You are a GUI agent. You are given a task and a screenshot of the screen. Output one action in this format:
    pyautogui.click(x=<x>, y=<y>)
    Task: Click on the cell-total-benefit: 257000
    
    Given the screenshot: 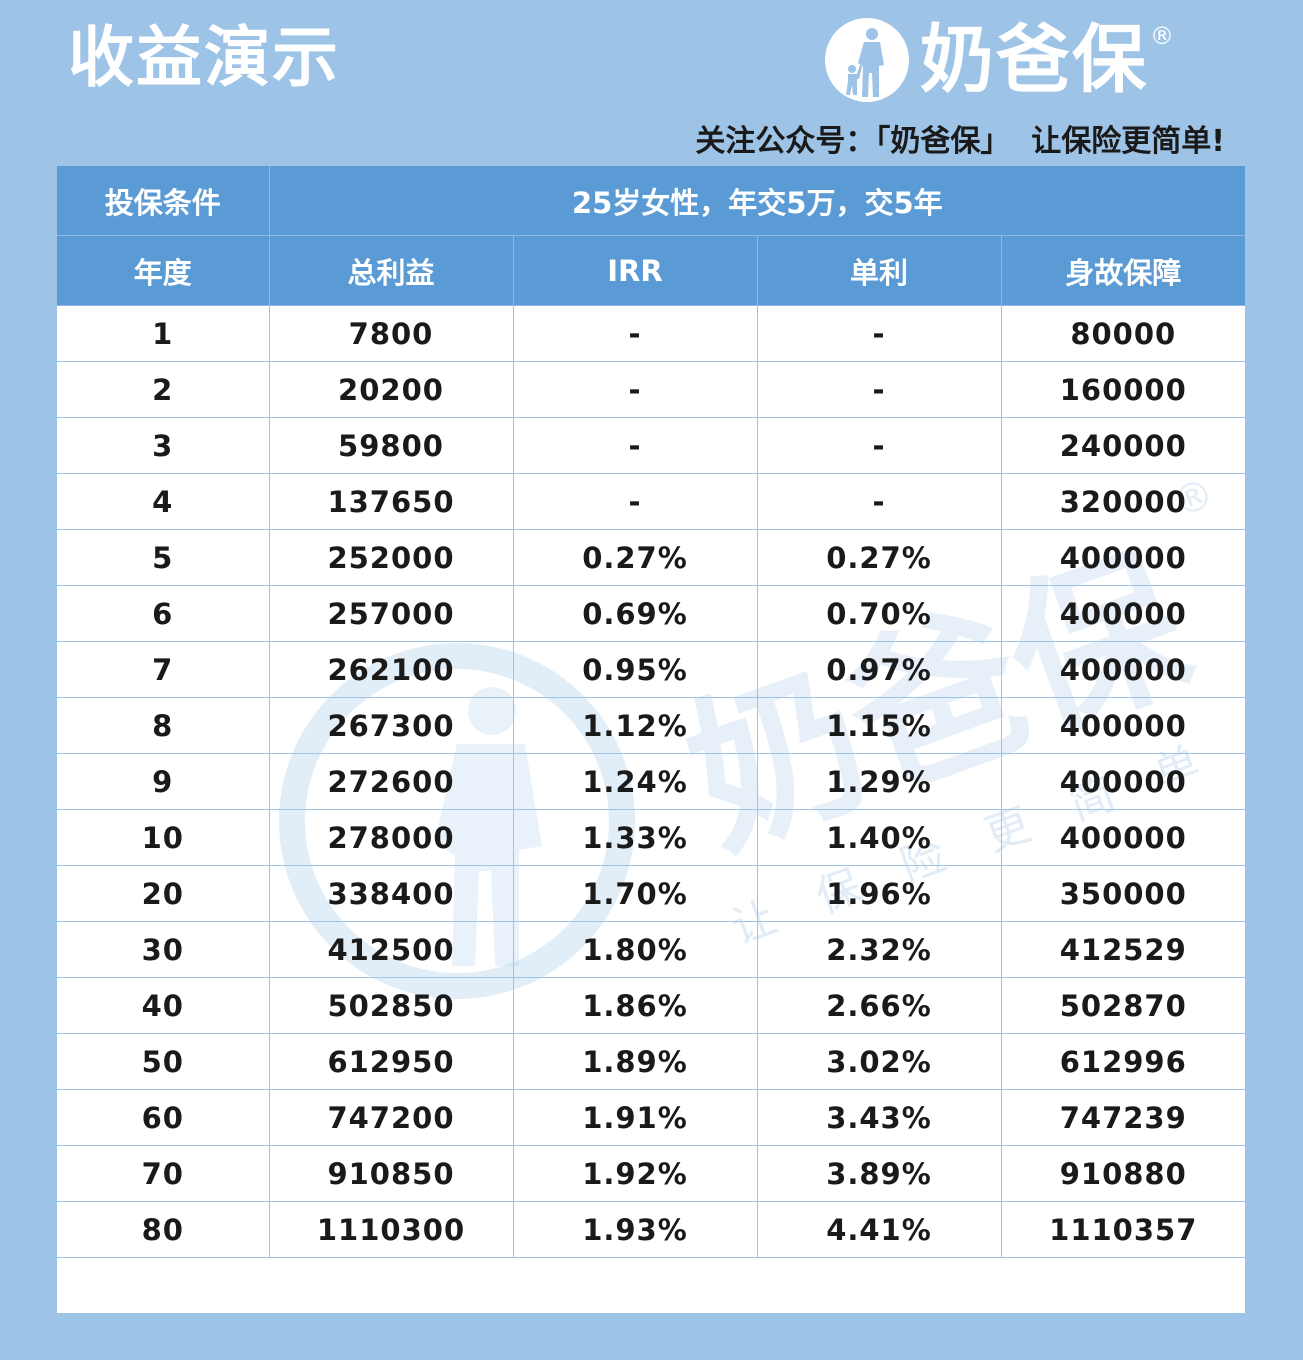 What is the action you would take?
    pyautogui.click(x=391, y=613)
    